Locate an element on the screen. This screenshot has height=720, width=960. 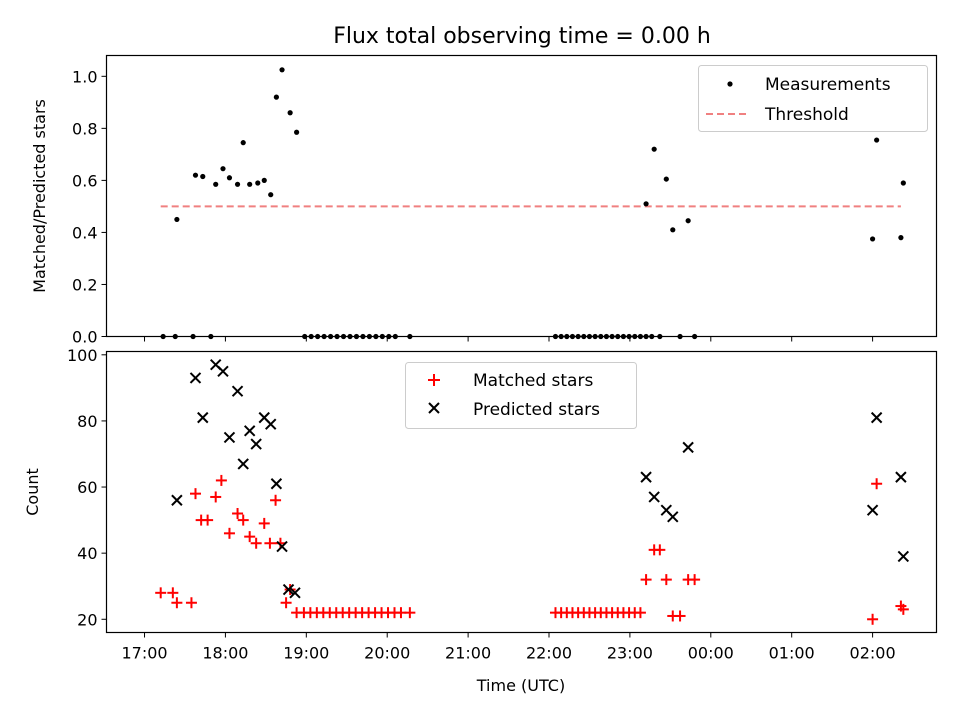
top-y-tick-label: 0.2 is located at coordinates (84, 284).